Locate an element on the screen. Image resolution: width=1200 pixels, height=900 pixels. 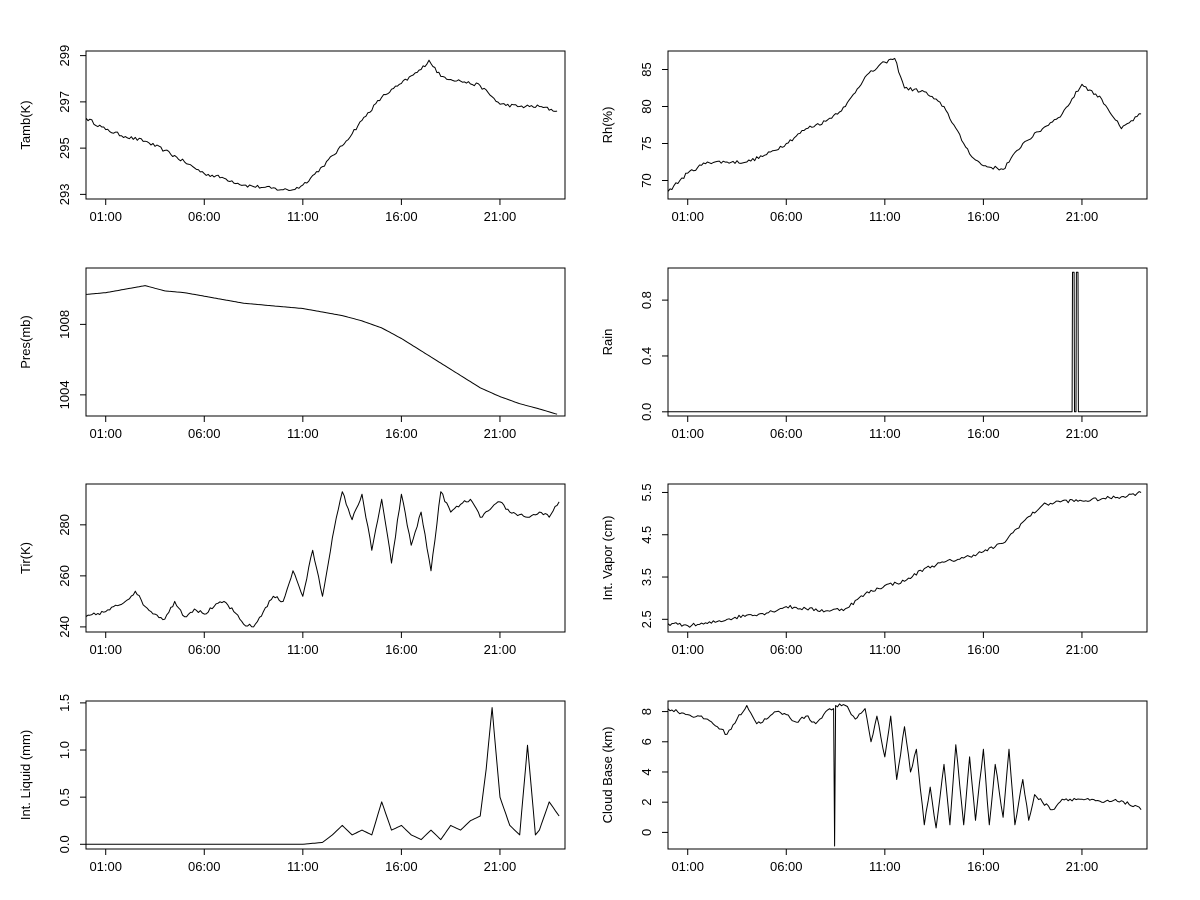
panel-rh-x-tick-label: 16:00 is located at coordinates (983, 216).